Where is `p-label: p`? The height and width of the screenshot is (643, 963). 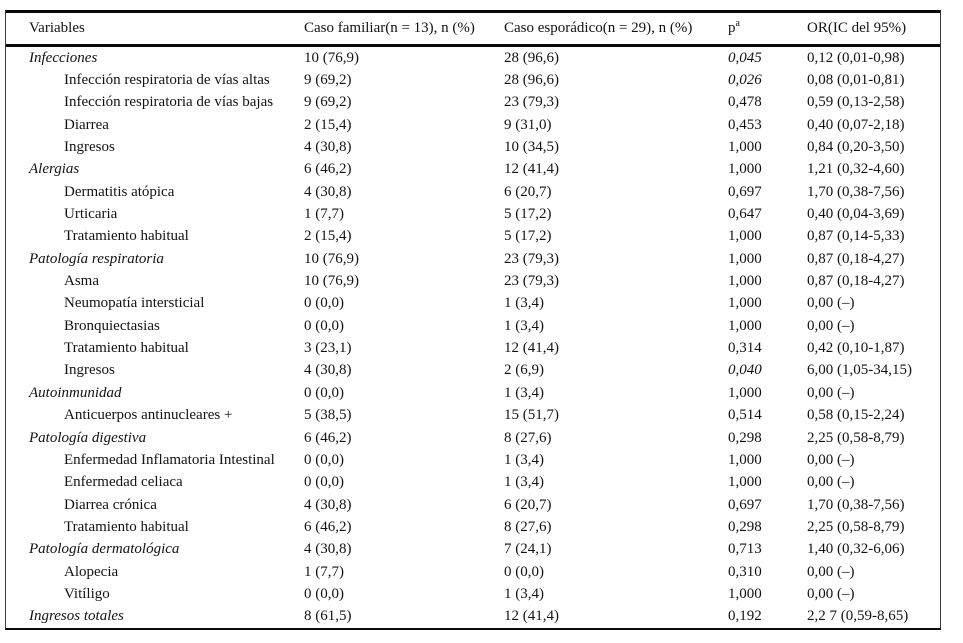 p-label: p is located at coordinates (732, 28).